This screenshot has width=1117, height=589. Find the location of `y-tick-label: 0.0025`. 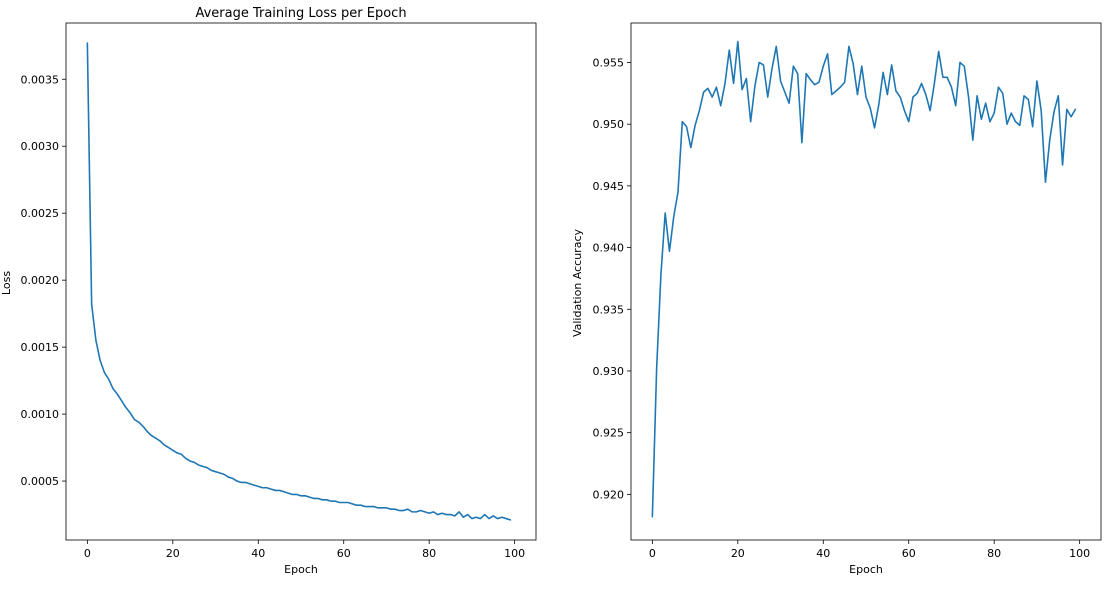

y-tick-label: 0.0025 is located at coordinates (40, 213).